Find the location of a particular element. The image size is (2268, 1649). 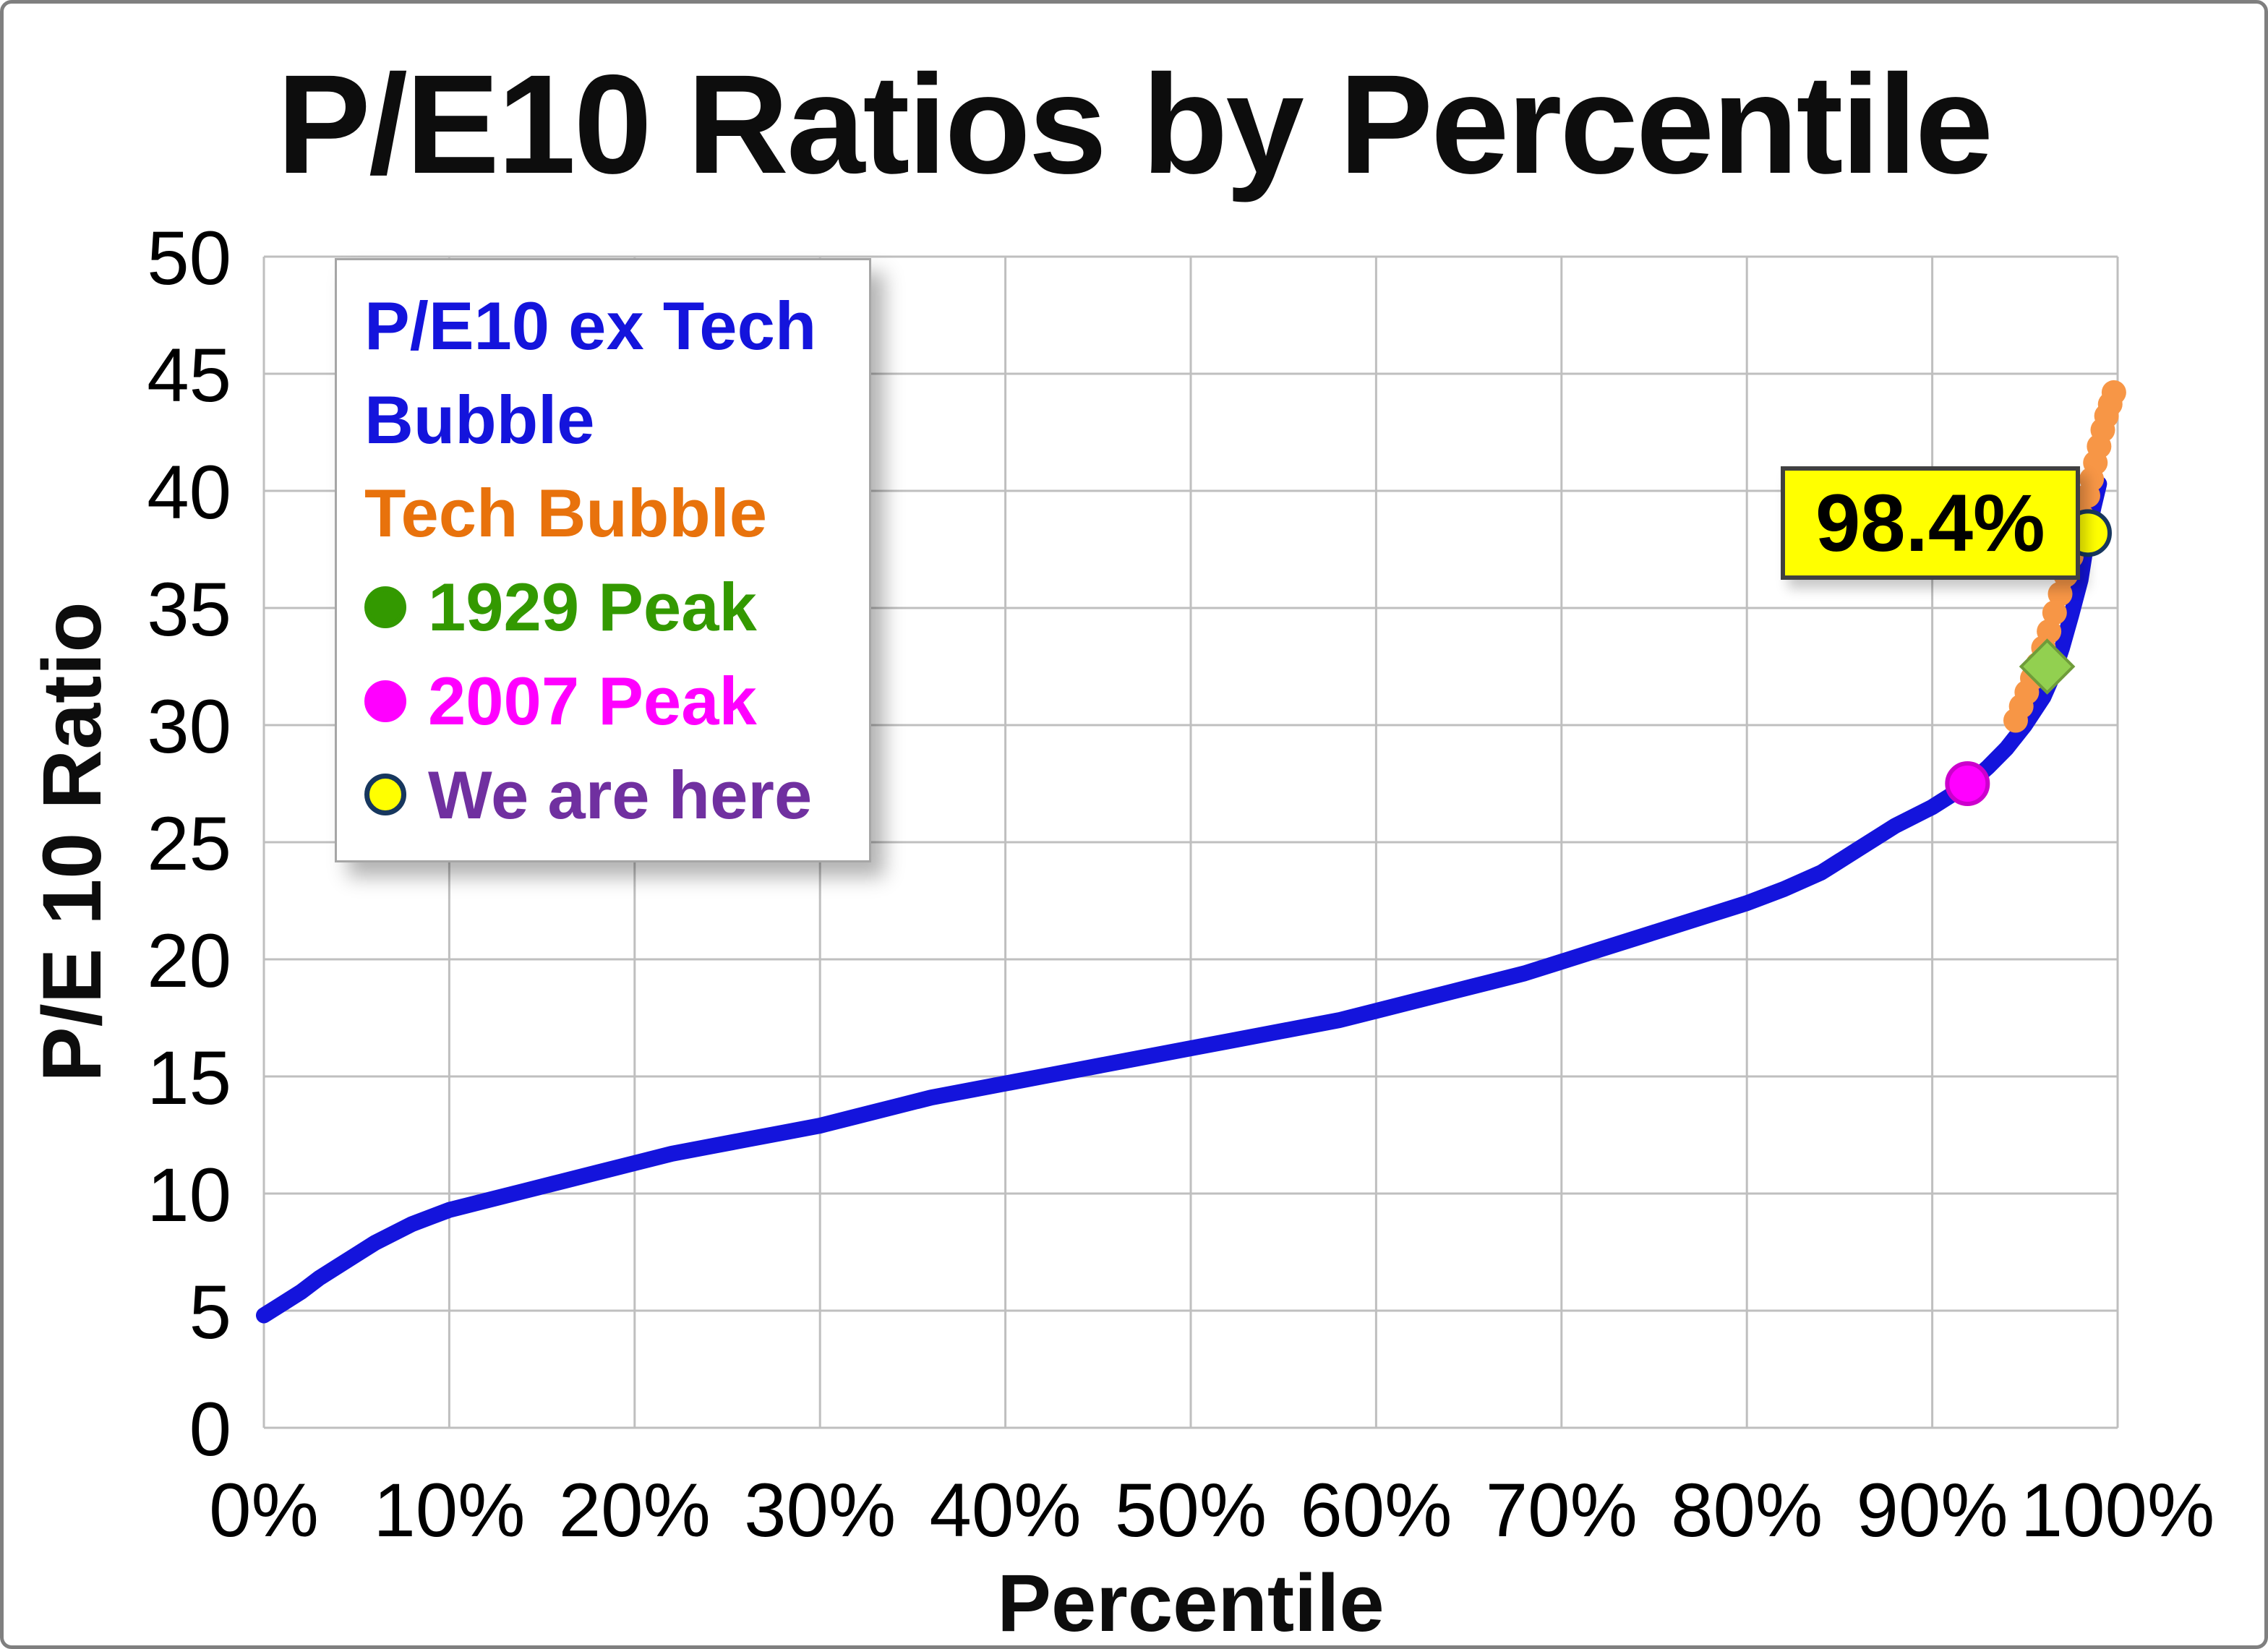

y-tick-label: 5 is located at coordinates (210, 1312).